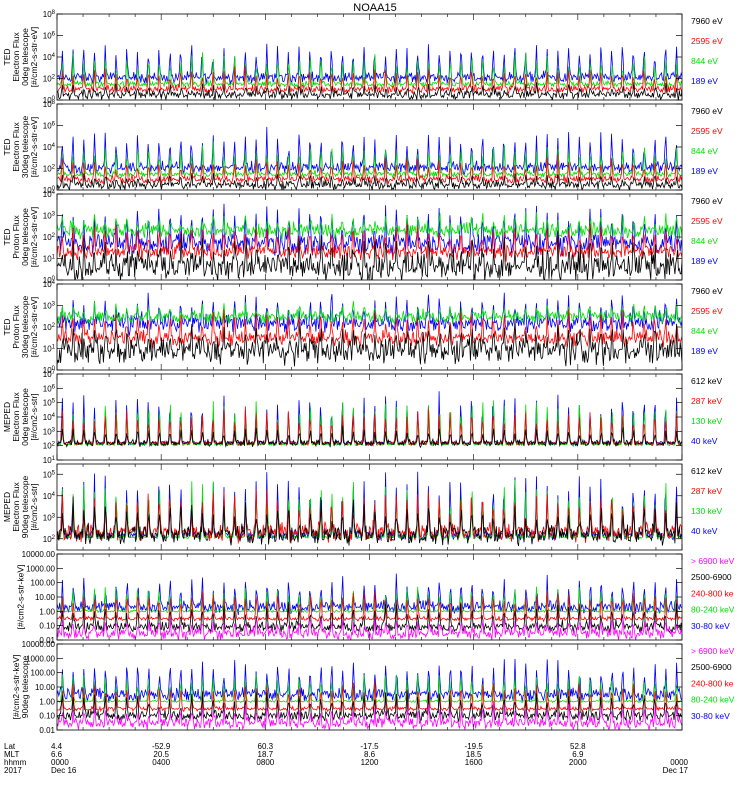 The height and width of the screenshot is (800, 750). Describe the element at coordinates (265, 762) in the screenshot. I see `time-tick-label: 0800` at that location.